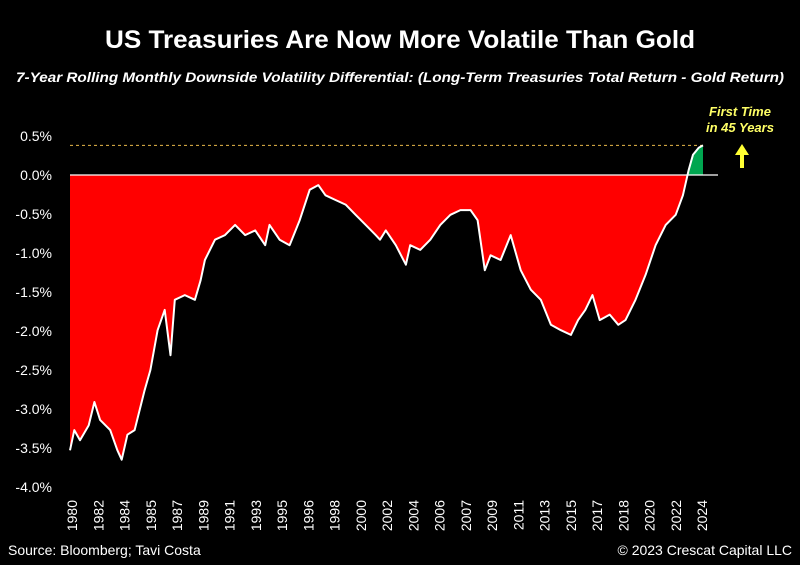 The height and width of the screenshot is (565, 800). I want to click on annotation-line1: First Time, so click(740, 111).